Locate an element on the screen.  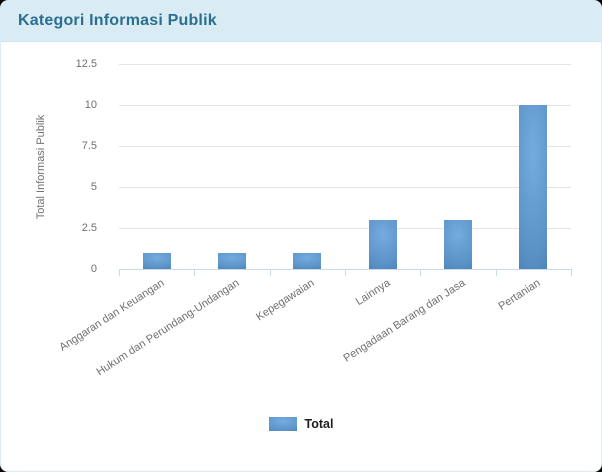
chart-header: Kategori Informasi Publik is located at coordinates (301, 21).